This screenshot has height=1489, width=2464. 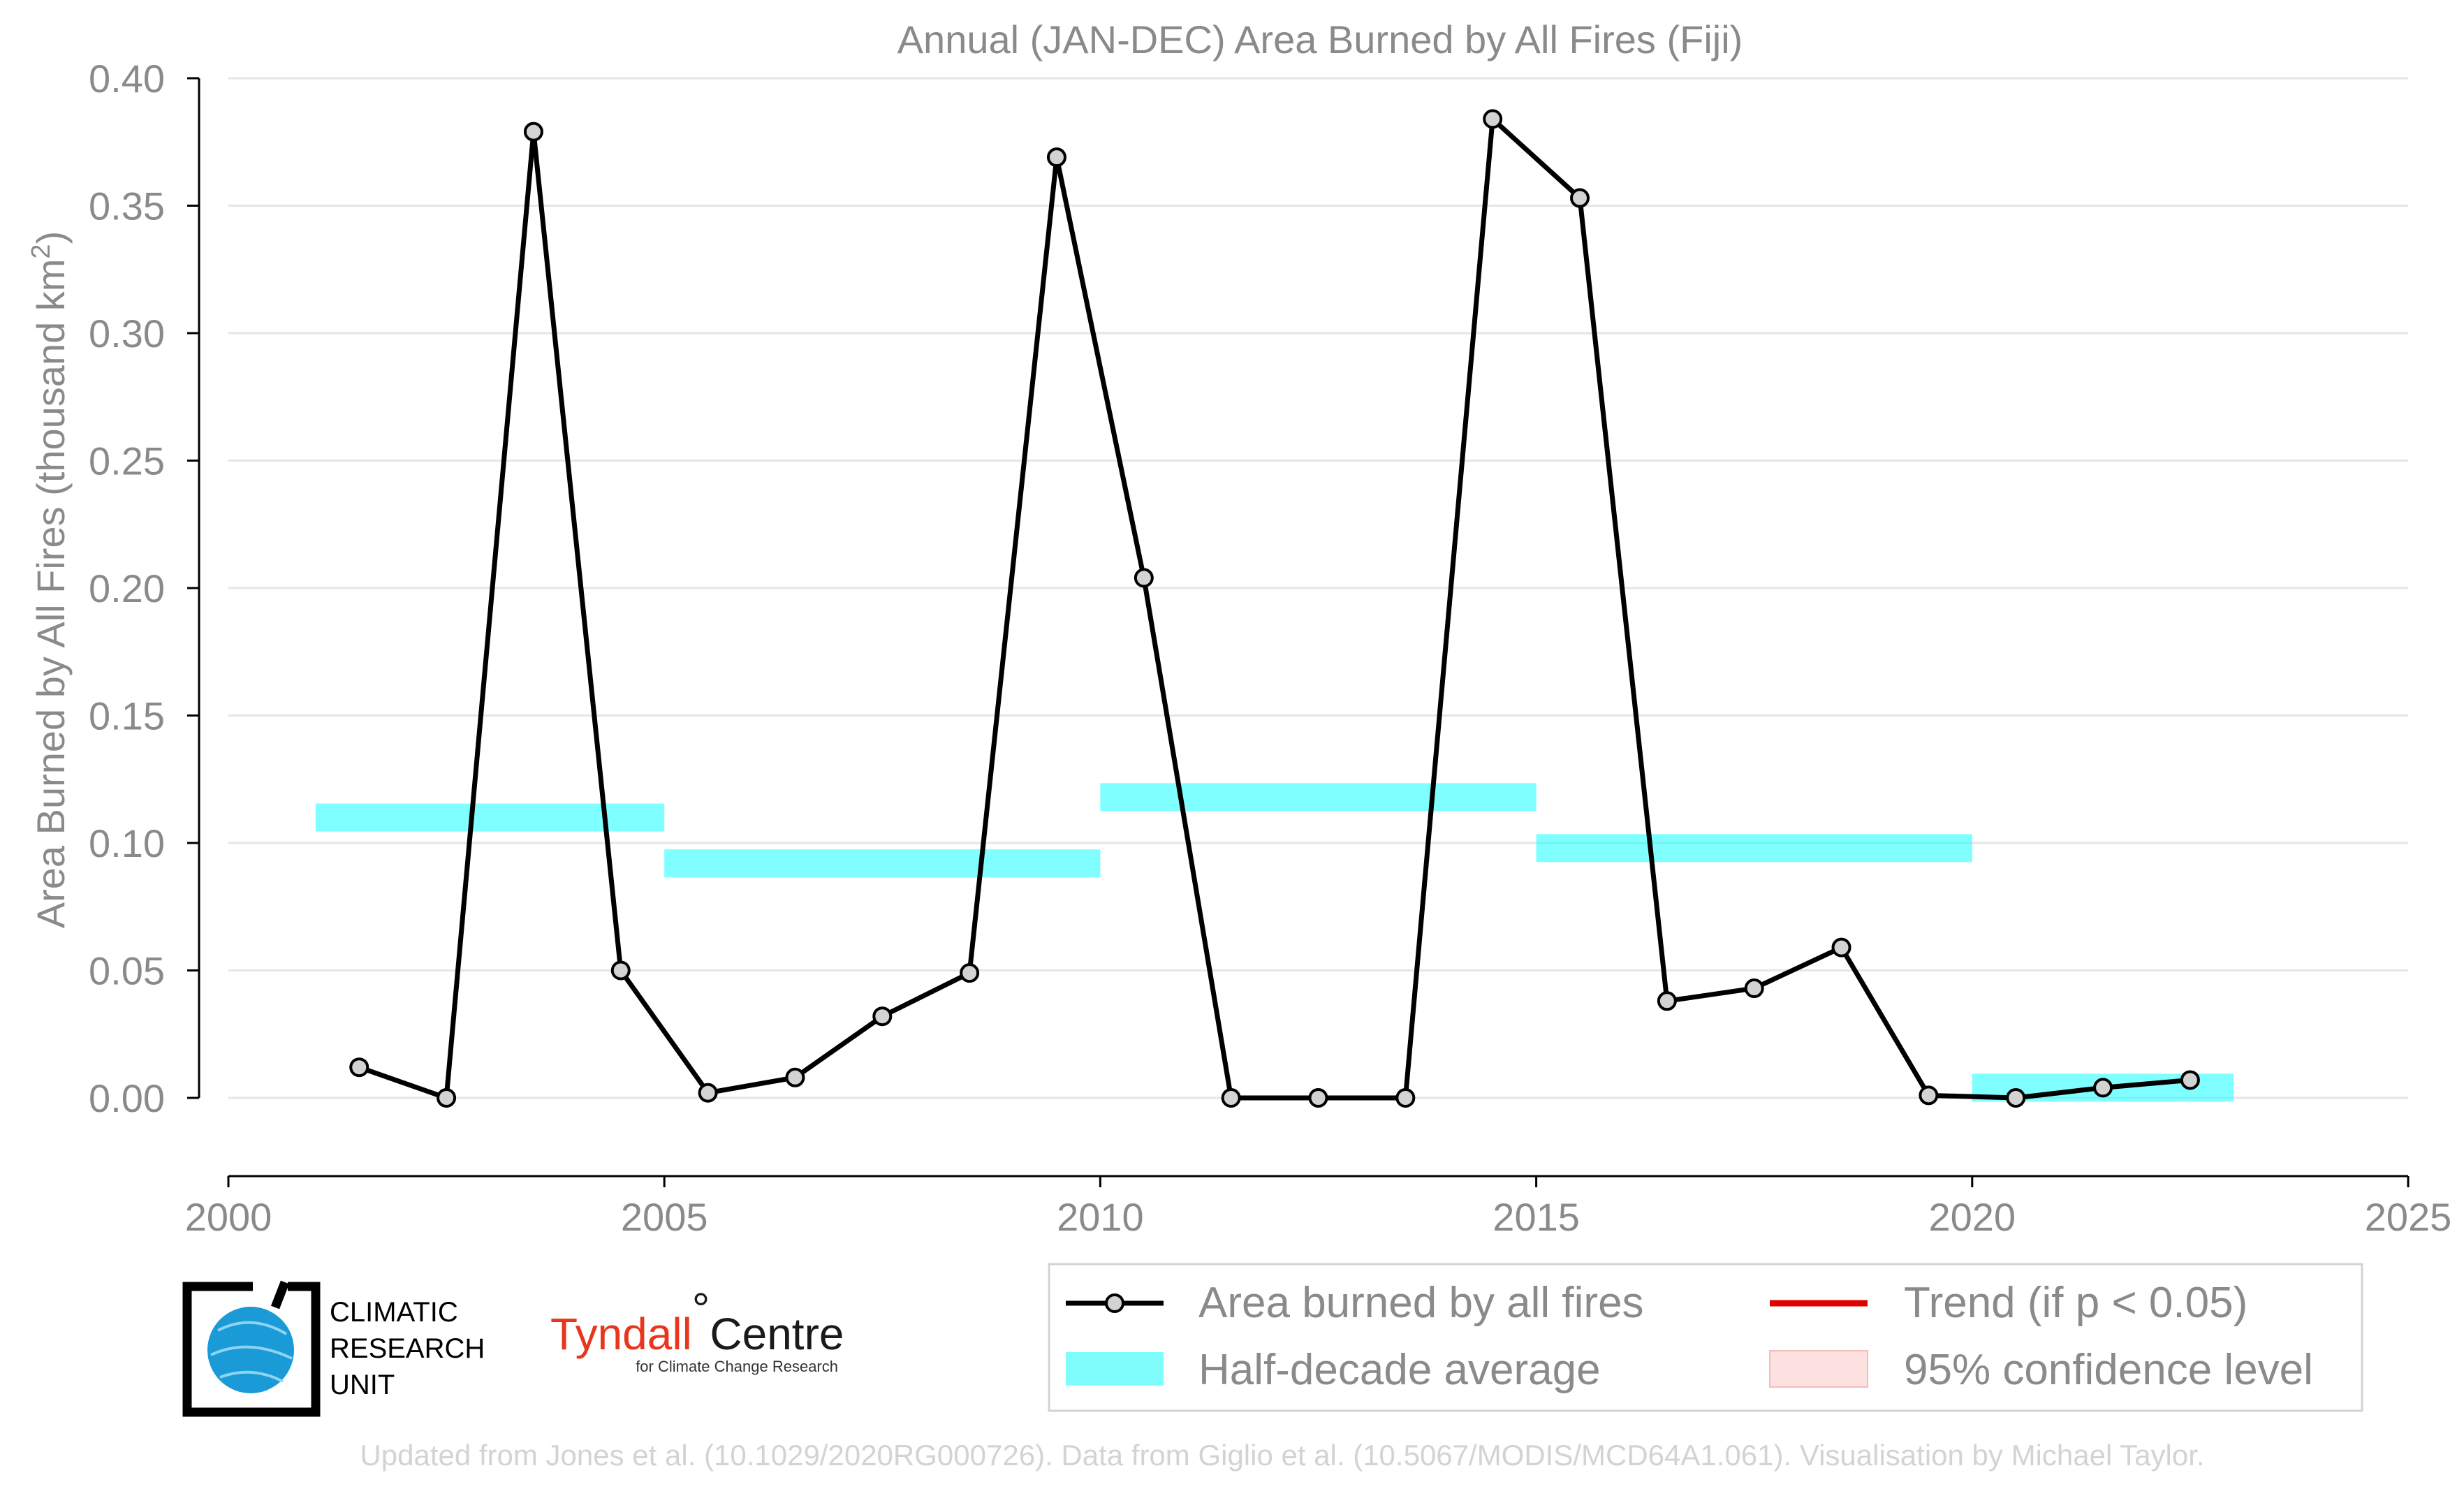 I want to click on legend-label-trend: Trend (if p < 0.05), so click(x=2075, y=1303).